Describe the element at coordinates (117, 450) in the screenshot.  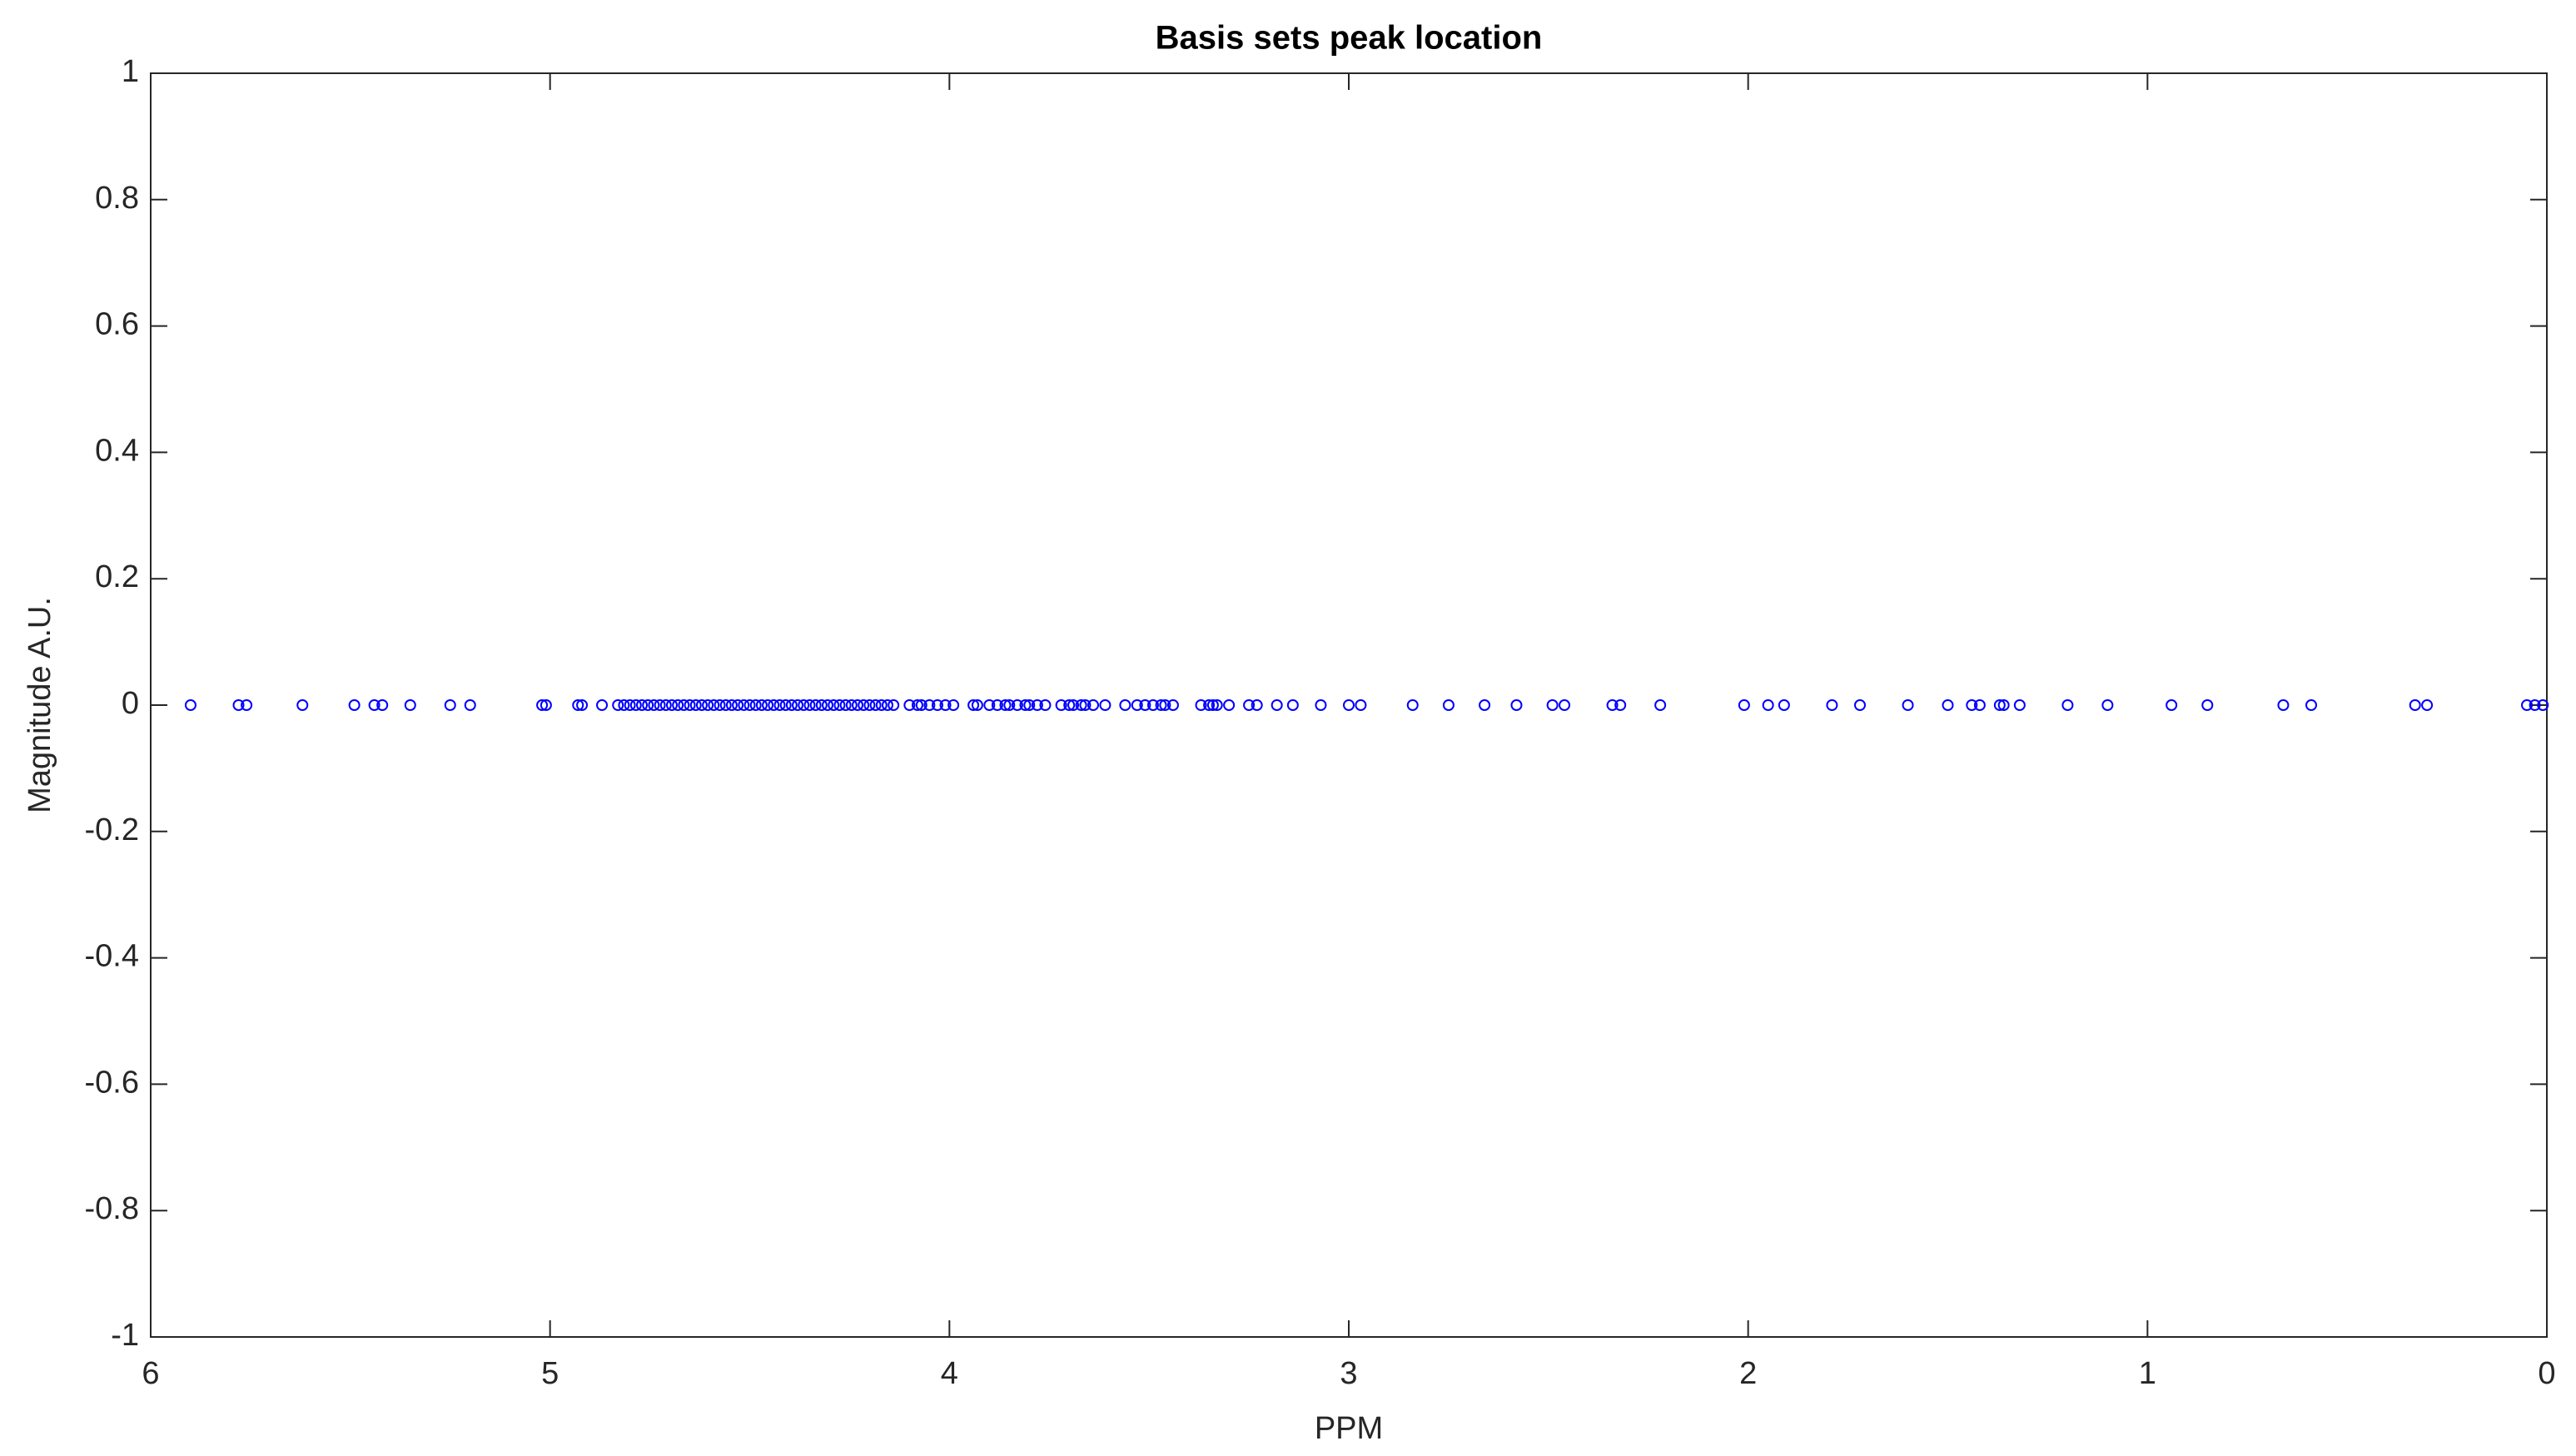
I see `y-tick-label: 0.4` at that location.